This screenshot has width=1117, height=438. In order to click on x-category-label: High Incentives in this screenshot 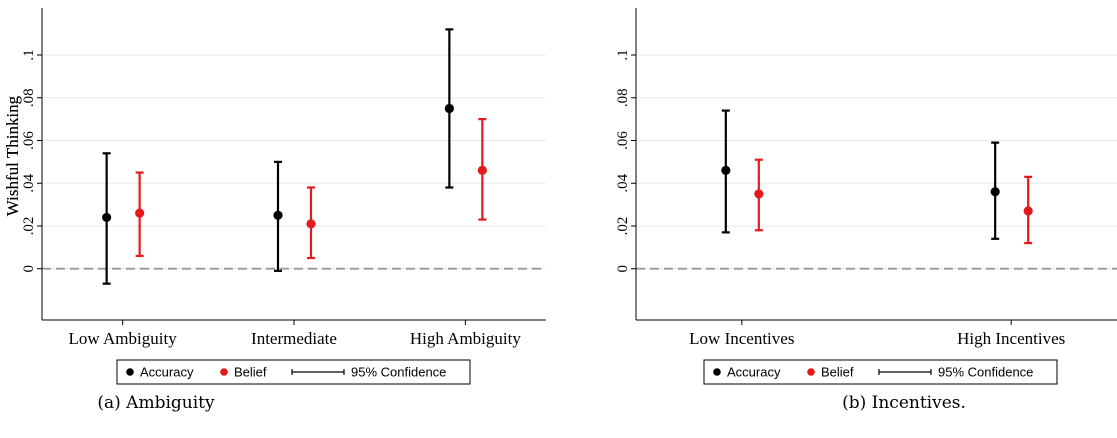, I will do `click(1011, 338)`.